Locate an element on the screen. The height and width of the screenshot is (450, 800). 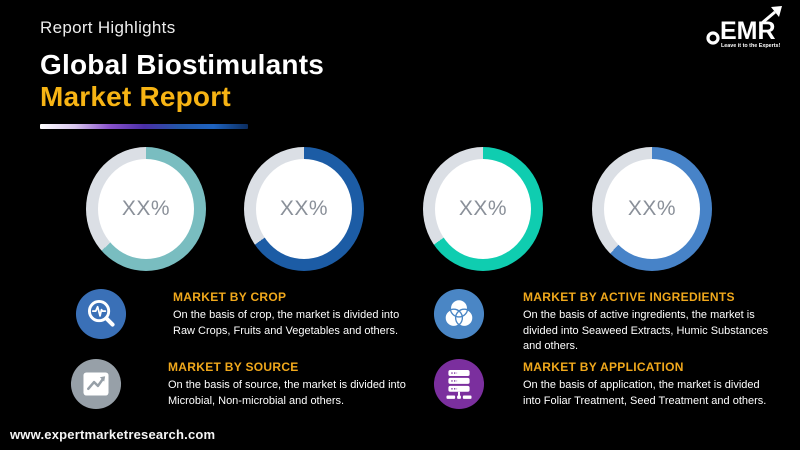
page-title: Global Biostimulants Market Report is located at coordinates (182, 81).